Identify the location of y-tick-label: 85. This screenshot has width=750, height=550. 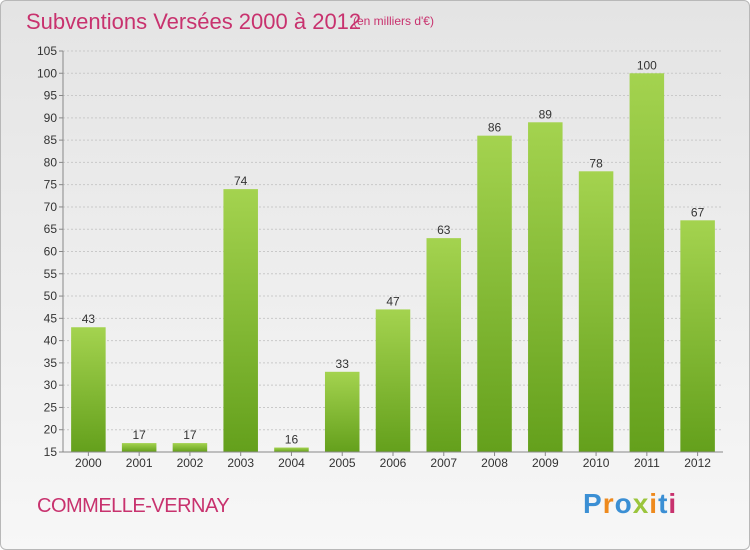
(51, 140).